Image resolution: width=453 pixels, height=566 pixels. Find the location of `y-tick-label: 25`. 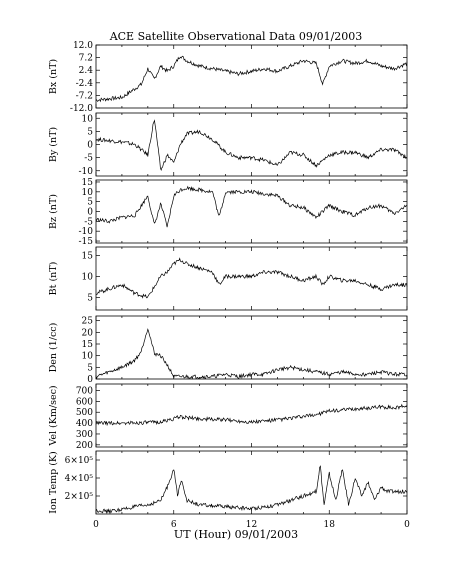

y-tick-label: 25 is located at coordinates (88, 322).